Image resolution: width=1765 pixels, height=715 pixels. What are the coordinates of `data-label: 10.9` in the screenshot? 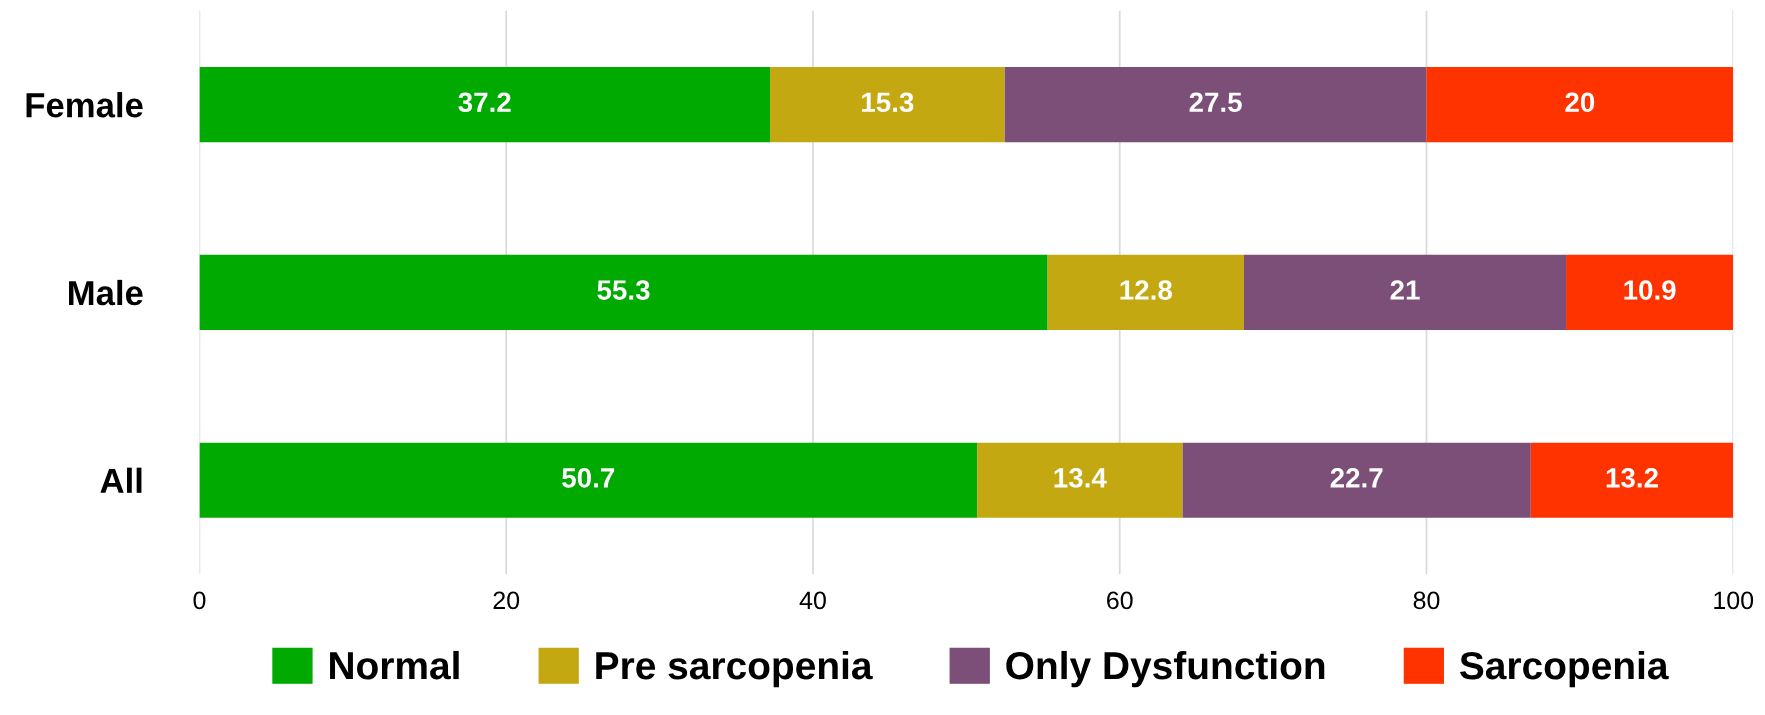 It's located at (1650, 290).